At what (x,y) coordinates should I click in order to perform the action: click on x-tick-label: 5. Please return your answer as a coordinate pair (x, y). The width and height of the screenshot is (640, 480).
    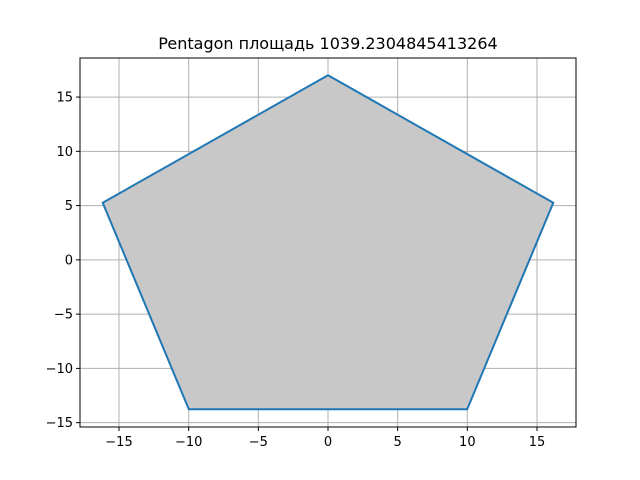
    Looking at the image, I should click on (398, 442).